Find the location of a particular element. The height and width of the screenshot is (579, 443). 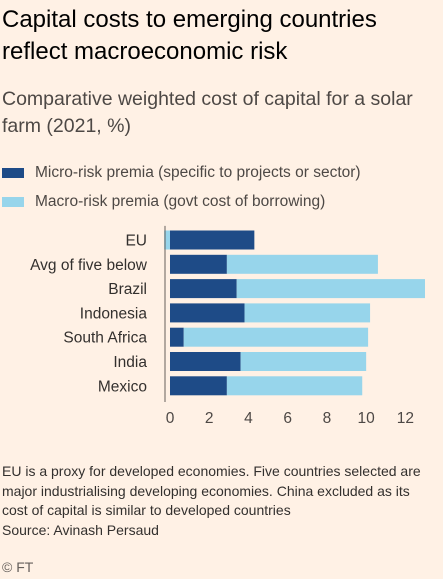

bar-segment-india-macro is located at coordinates (303, 361).